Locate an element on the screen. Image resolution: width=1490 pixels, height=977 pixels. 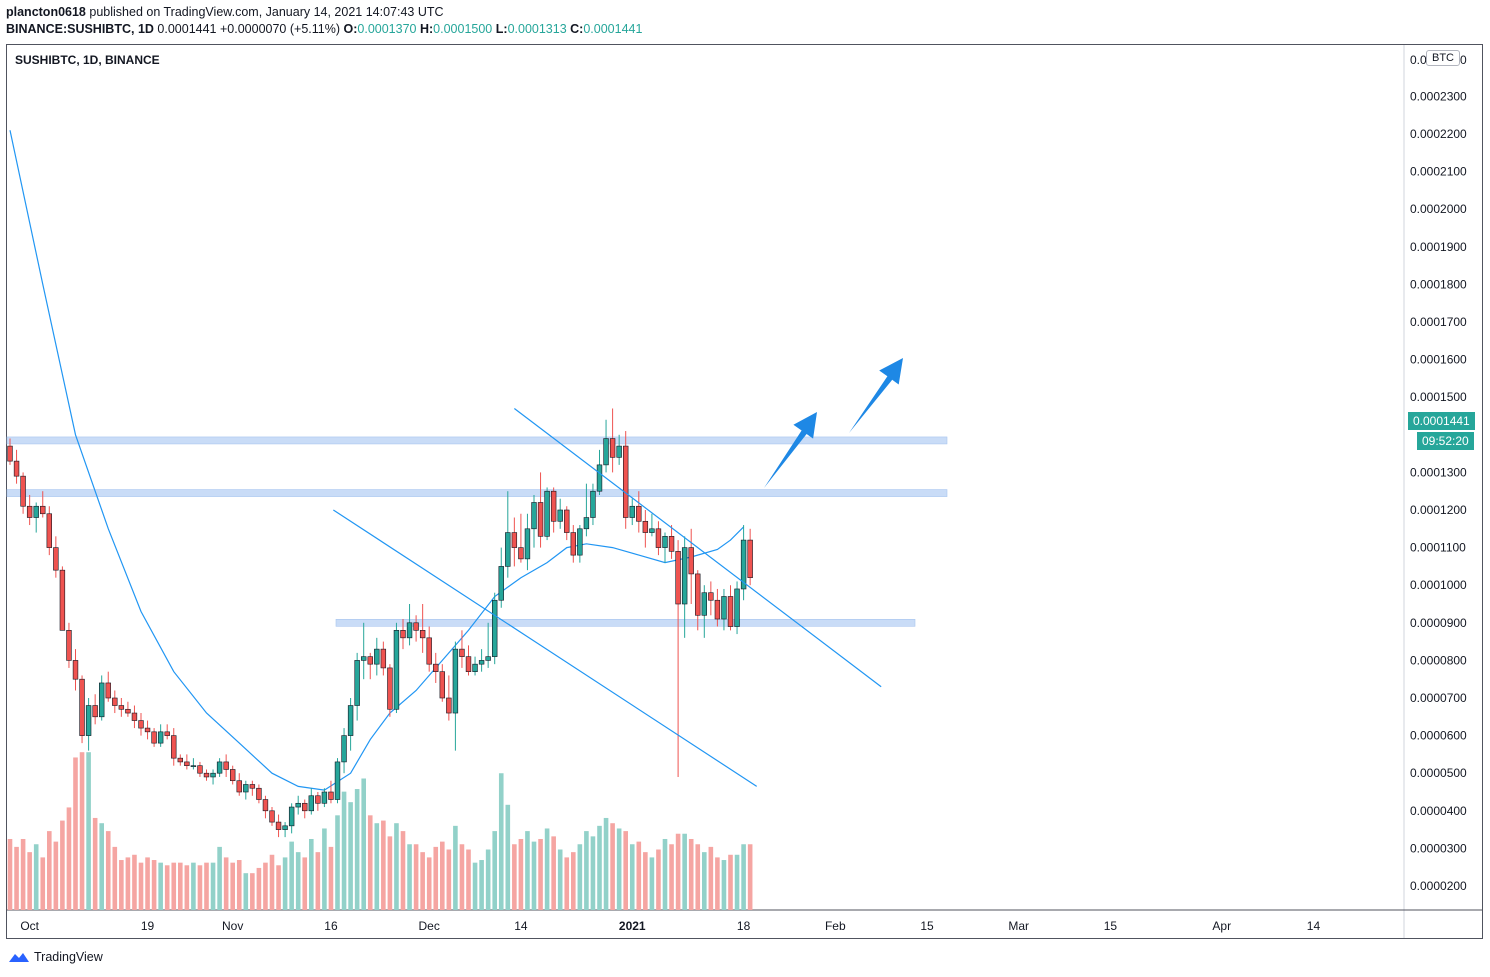
y-tick-label: 0.0001700 is located at coordinates (1438, 322).